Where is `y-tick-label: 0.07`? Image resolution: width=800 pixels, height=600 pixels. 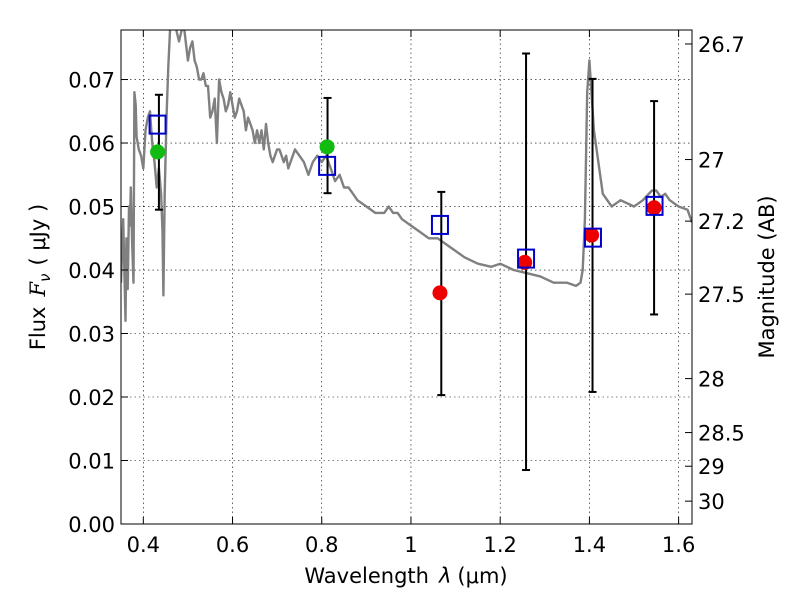 y-tick-label: 0.07 is located at coordinates (91, 81).